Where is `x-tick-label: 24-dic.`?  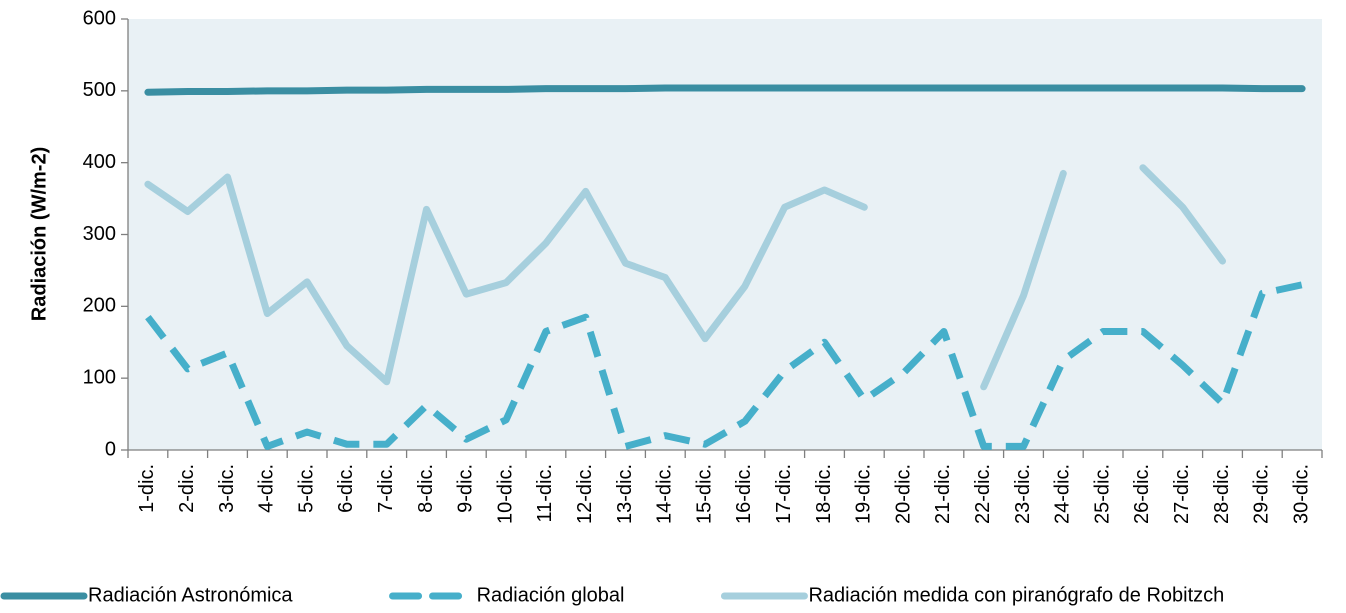 x-tick-label: 24-dic. is located at coordinates (1063, 494).